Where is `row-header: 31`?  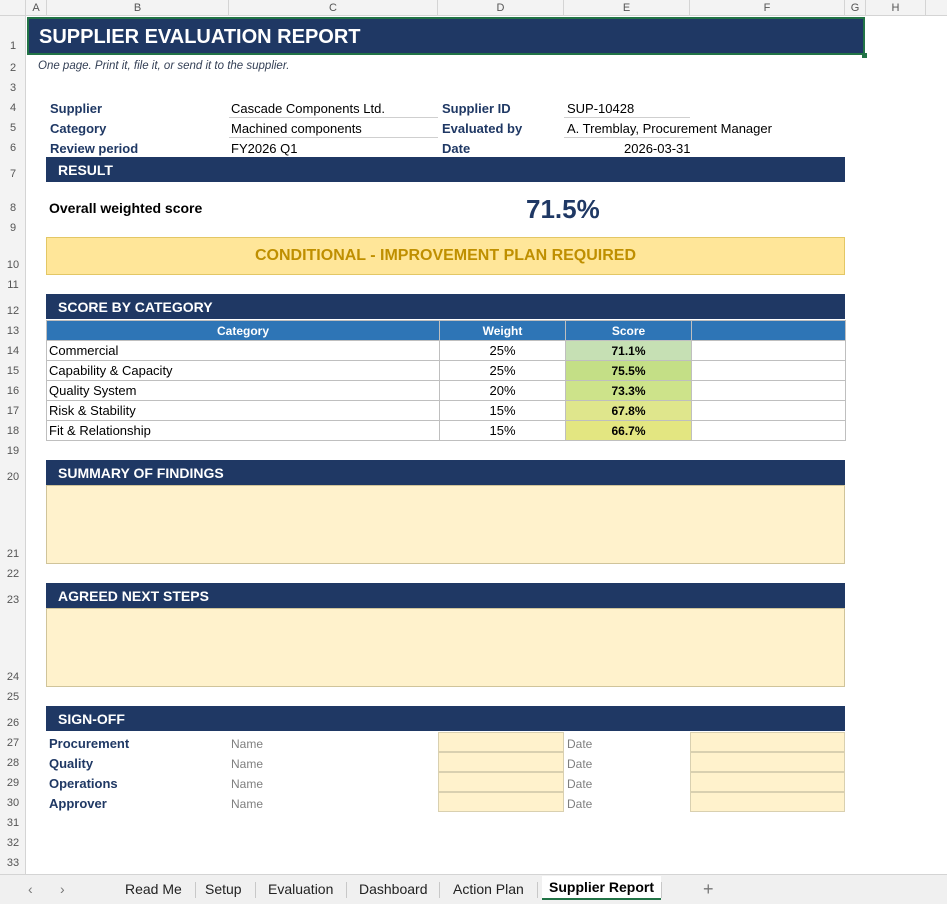 row-header: 31 is located at coordinates (13, 823).